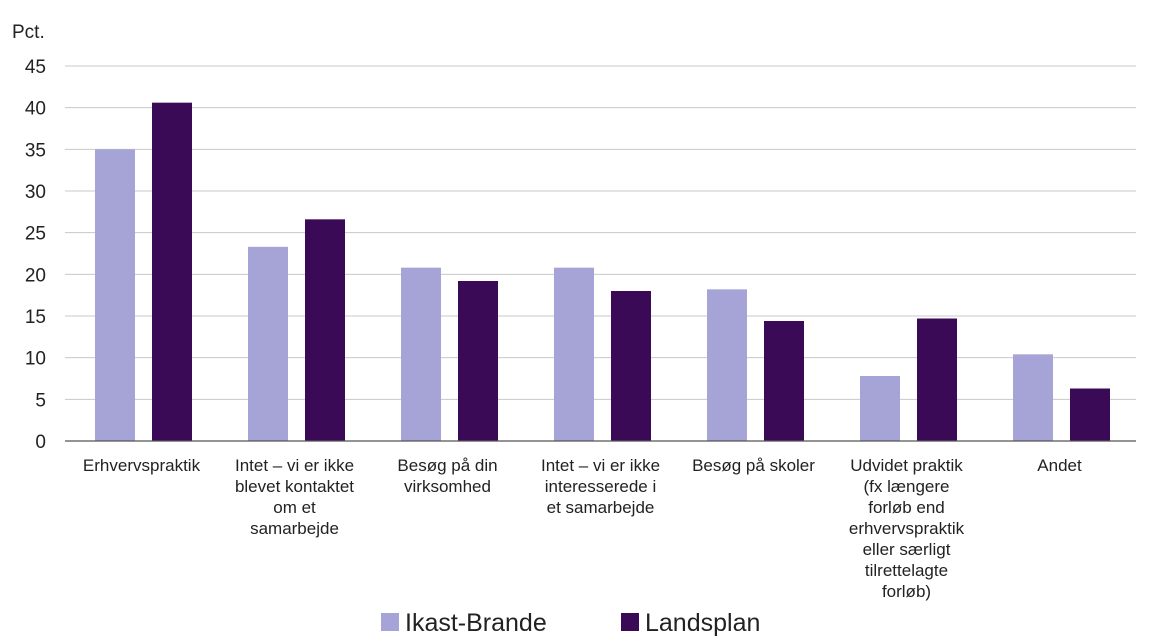 The image size is (1149, 643). Describe the element at coordinates (907, 486) in the screenshot. I see `x-category-label-line: (fx længere` at that location.